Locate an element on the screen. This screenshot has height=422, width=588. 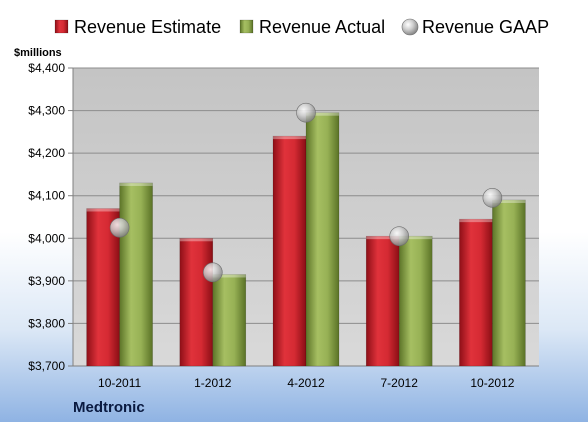
x-axis-ticks: 10-2011 1-2012 4-2012 7-2012 10-2012 is located at coordinates (306, 383).